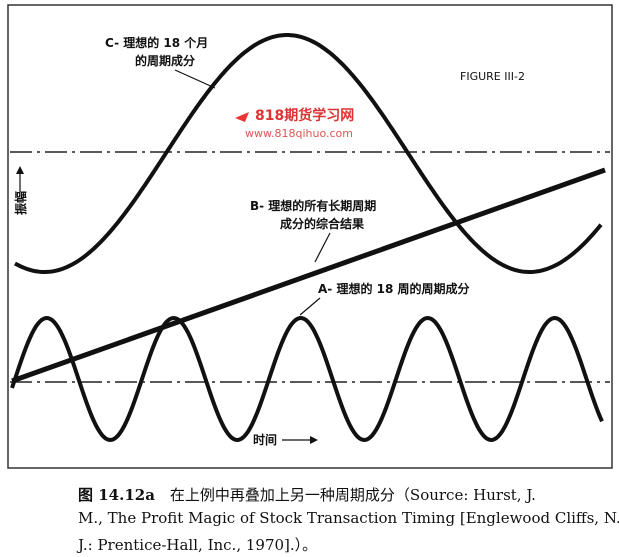 The image size is (619, 557). I want to click on line-b-label: B- 理想的所有长期周期, so click(313, 205).